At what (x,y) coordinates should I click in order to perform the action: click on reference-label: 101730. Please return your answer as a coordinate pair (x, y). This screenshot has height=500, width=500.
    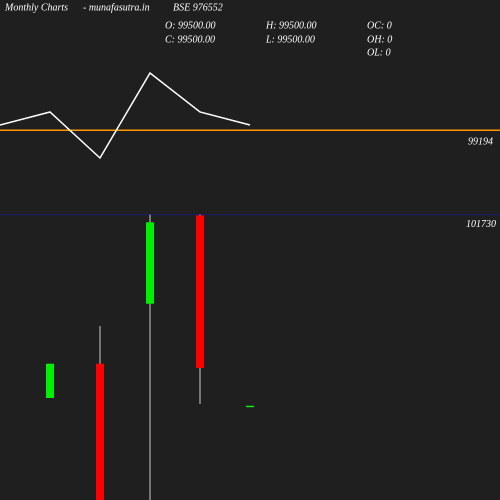
    Looking at the image, I should click on (481, 224).